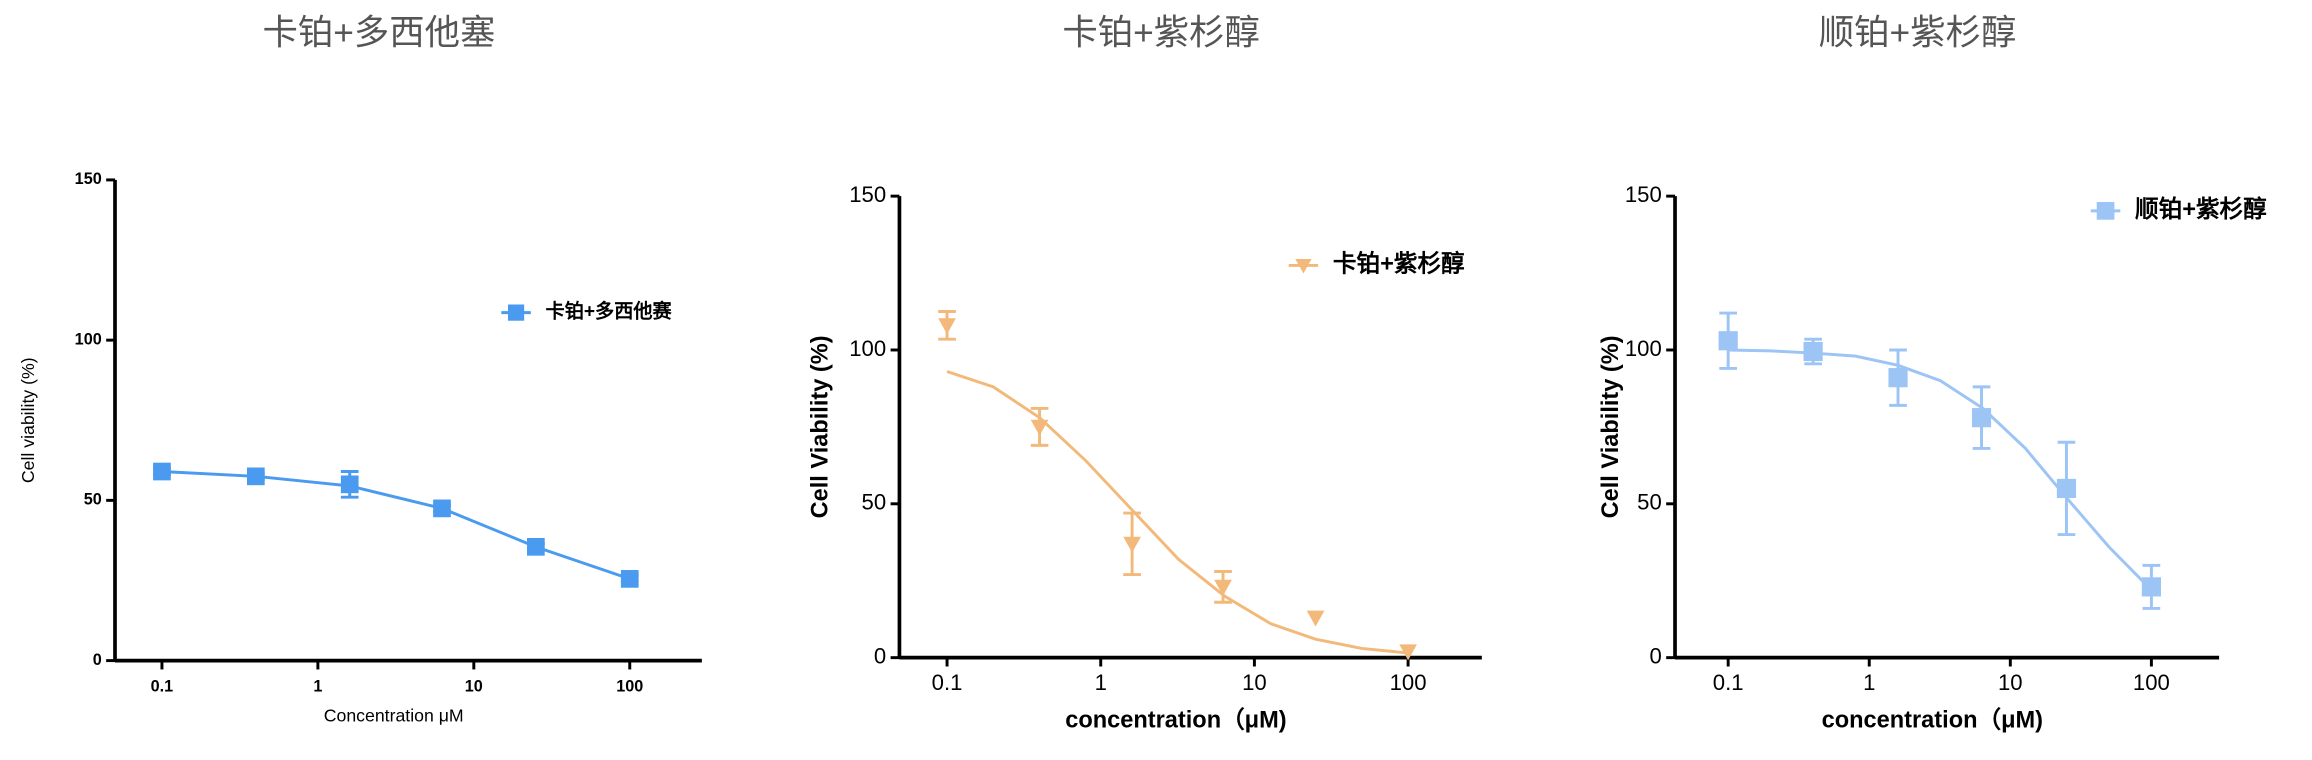 This screenshot has height=760, width=2312. Describe the element at coordinates (394, 715) in the screenshot. I see `x-axis-label: Concentration μM` at that location.